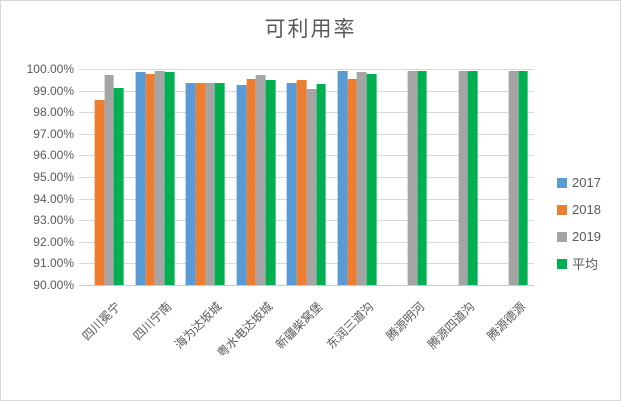  What do you see at coordinates (53, 112) in the screenshot?
I see `y-tick-label: 98.00%` at bounding box center [53, 112].